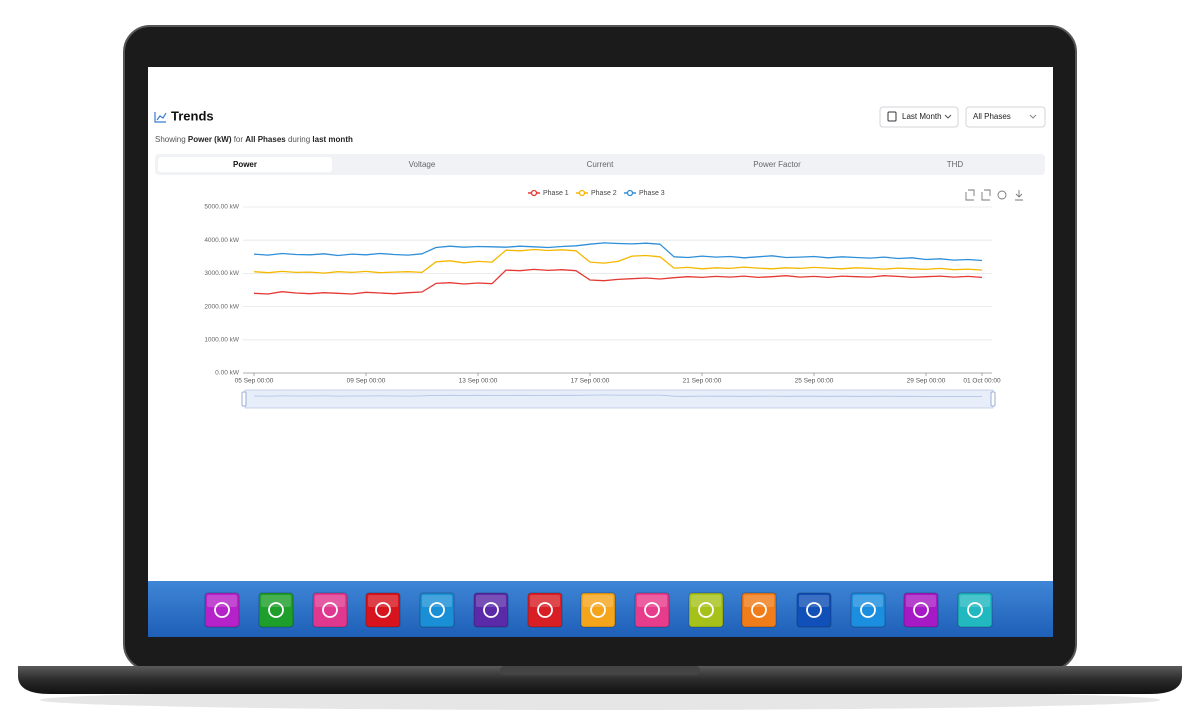 Image resolution: width=1200 pixels, height=727 pixels. What do you see at coordinates (1002, 195) in the screenshot?
I see `restore-icon` at bounding box center [1002, 195].